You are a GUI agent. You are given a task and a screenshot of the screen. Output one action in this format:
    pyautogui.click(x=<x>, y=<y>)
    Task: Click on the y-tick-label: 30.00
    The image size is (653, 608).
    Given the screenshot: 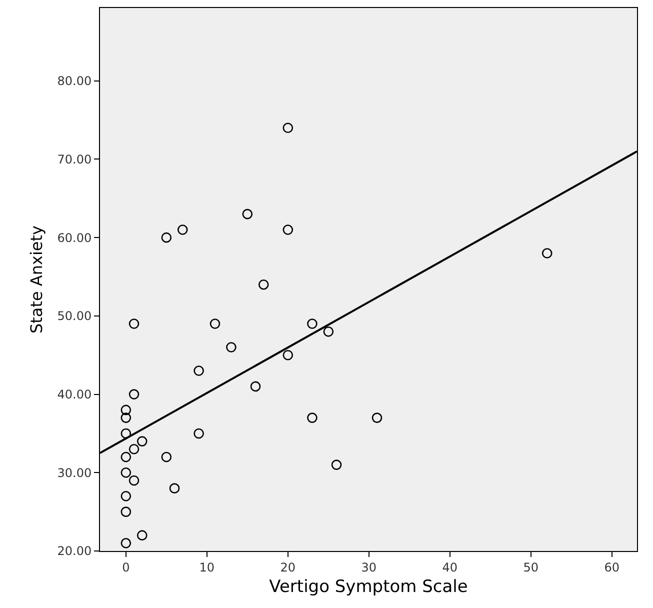 What is the action you would take?
    pyautogui.click(x=74, y=473)
    